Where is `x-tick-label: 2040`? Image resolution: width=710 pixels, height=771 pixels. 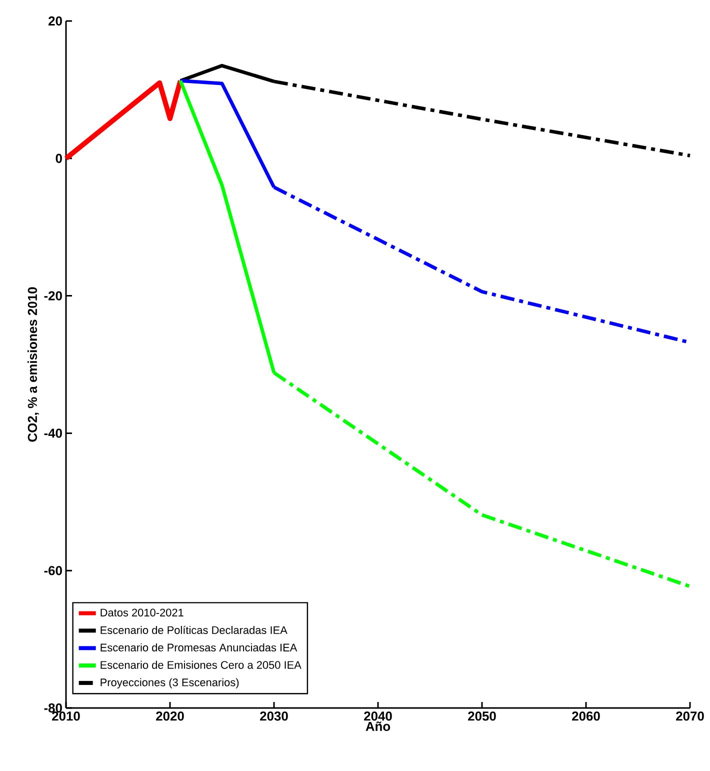 x-tick-label: 2040 is located at coordinates (378, 716).